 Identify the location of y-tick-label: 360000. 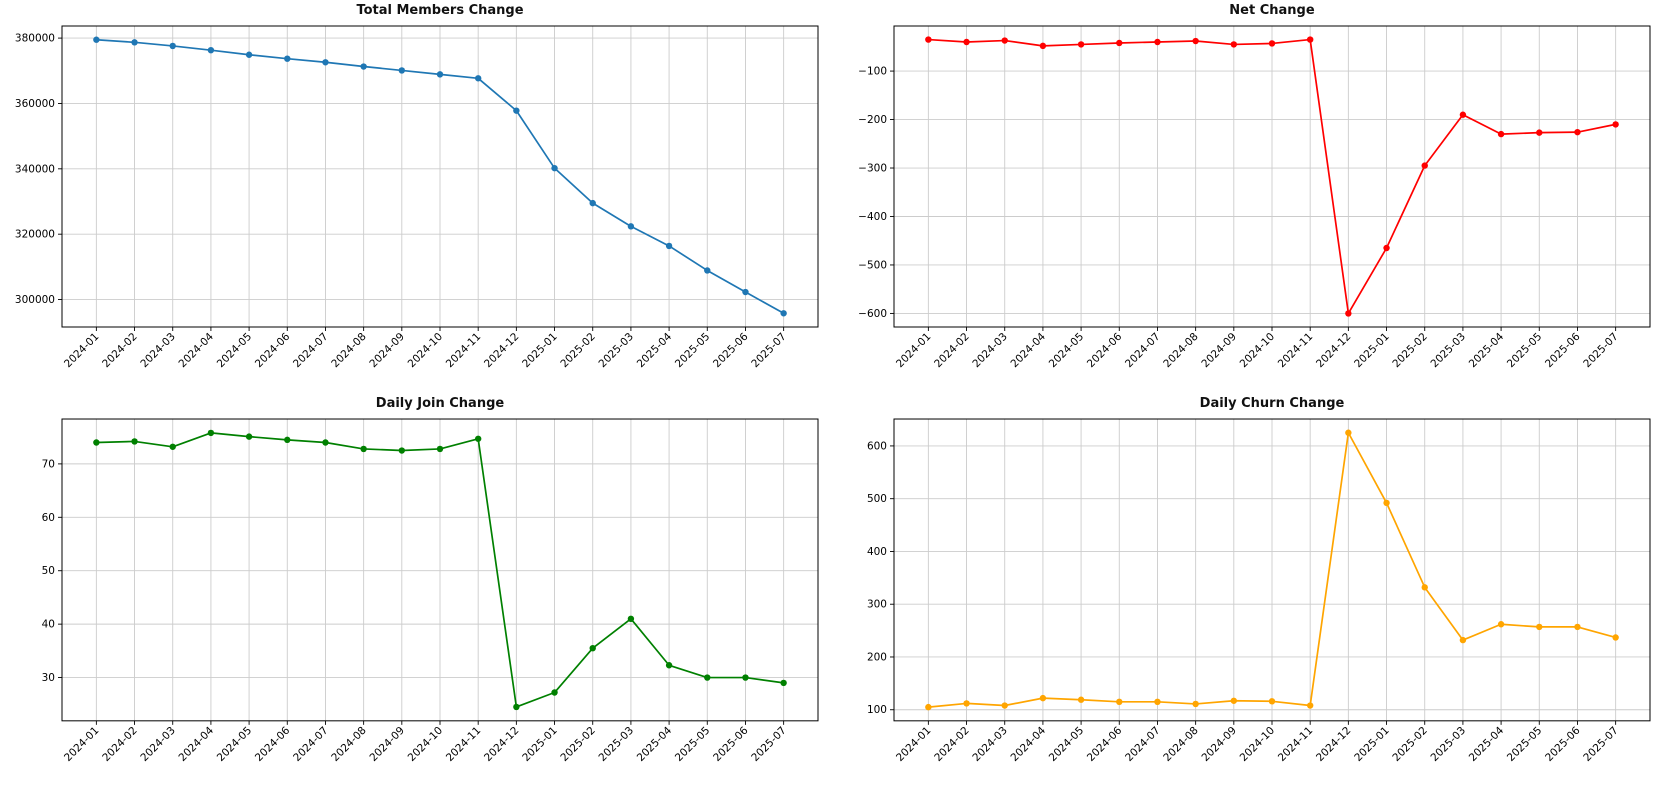
(35, 104).